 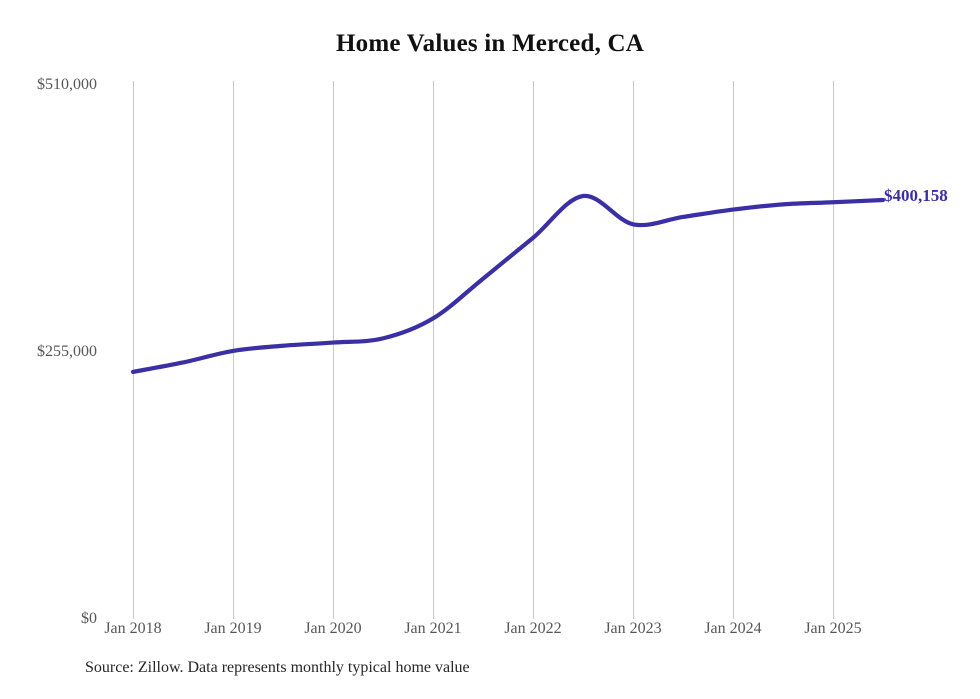 I want to click on gridline-jan-2018, so click(x=133, y=350).